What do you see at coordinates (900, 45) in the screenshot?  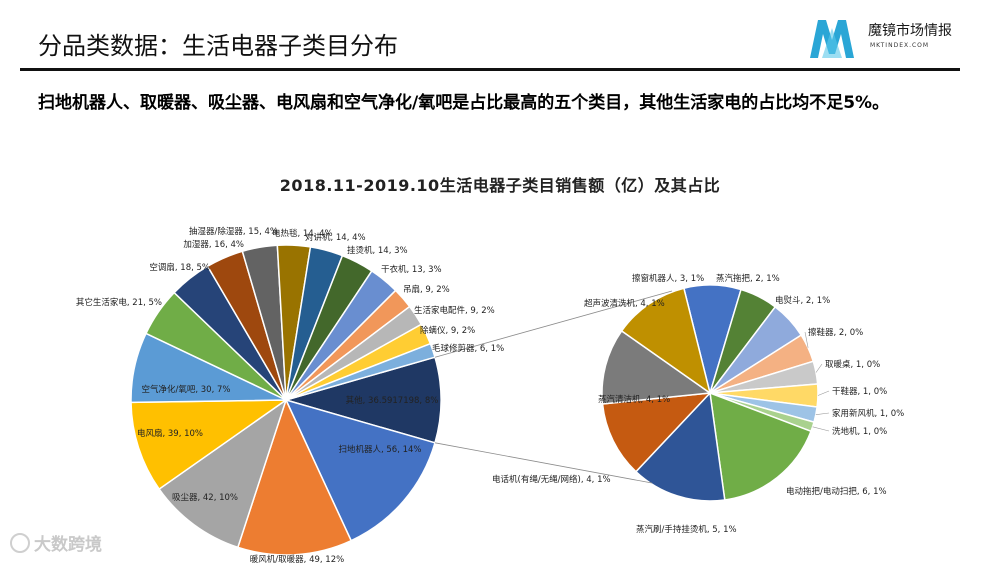 I see `logo-subtext: MKTINDEX.COM` at bounding box center [900, 45].